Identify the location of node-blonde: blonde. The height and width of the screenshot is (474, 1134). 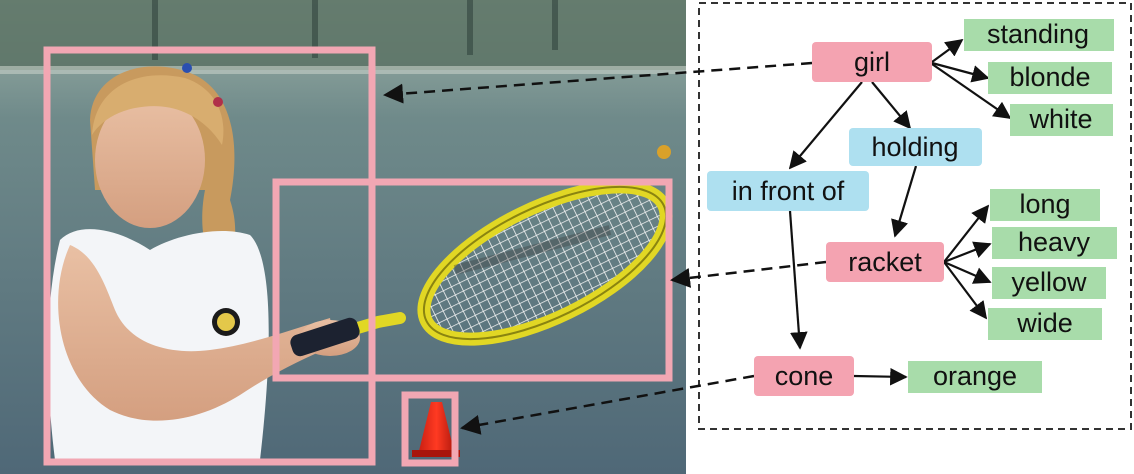
(1050, 78).